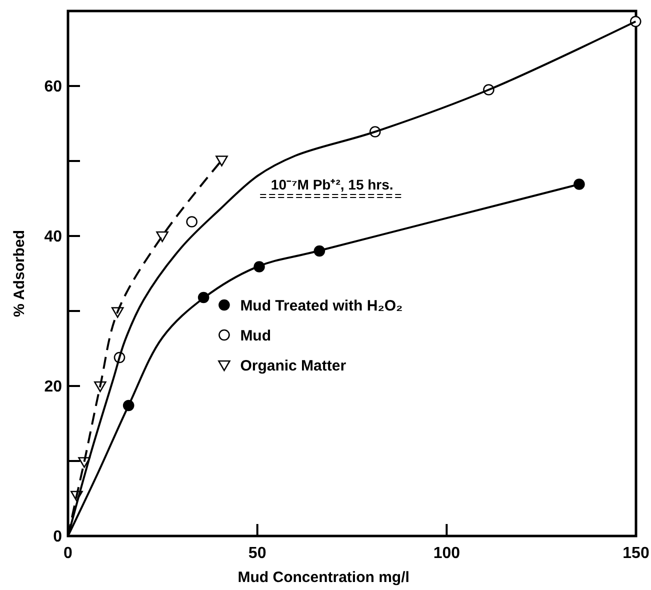  I want to click on x-tick-label: 150, so click(636, 553).